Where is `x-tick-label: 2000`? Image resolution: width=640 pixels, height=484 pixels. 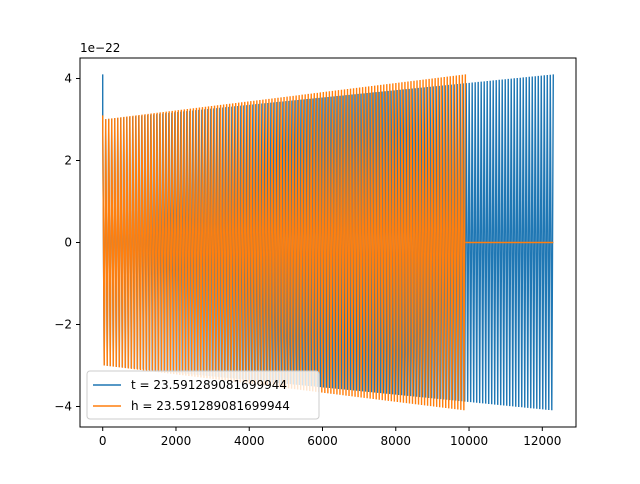
x-tick-label: 2000 is located at coordinates (176, 441).